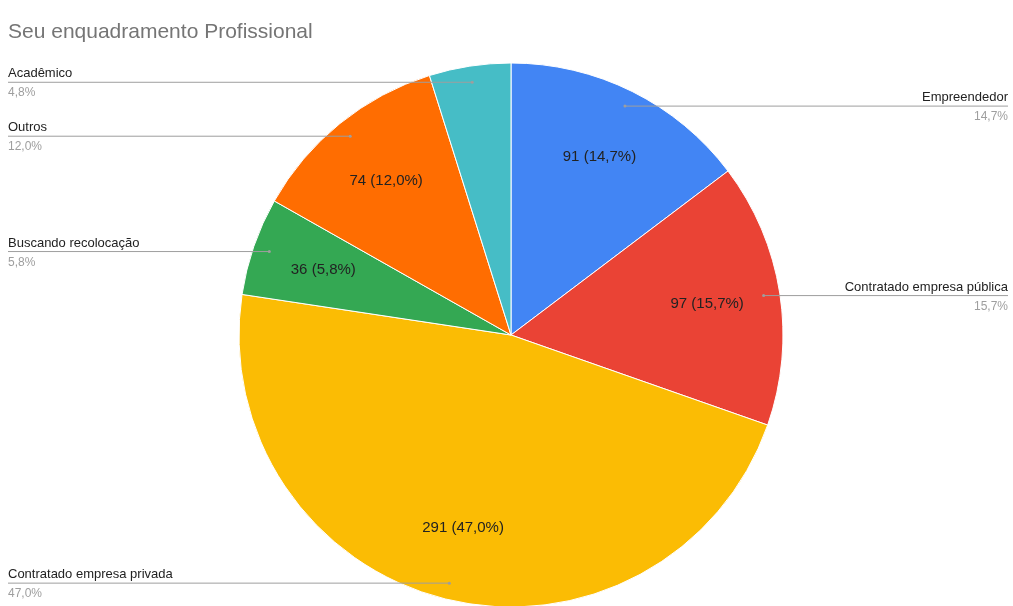 This screenshot has height=606, width=1013. Describe the element at coordinates (991, 116) in the screenshot. I see `text: 14,7%` at that location.